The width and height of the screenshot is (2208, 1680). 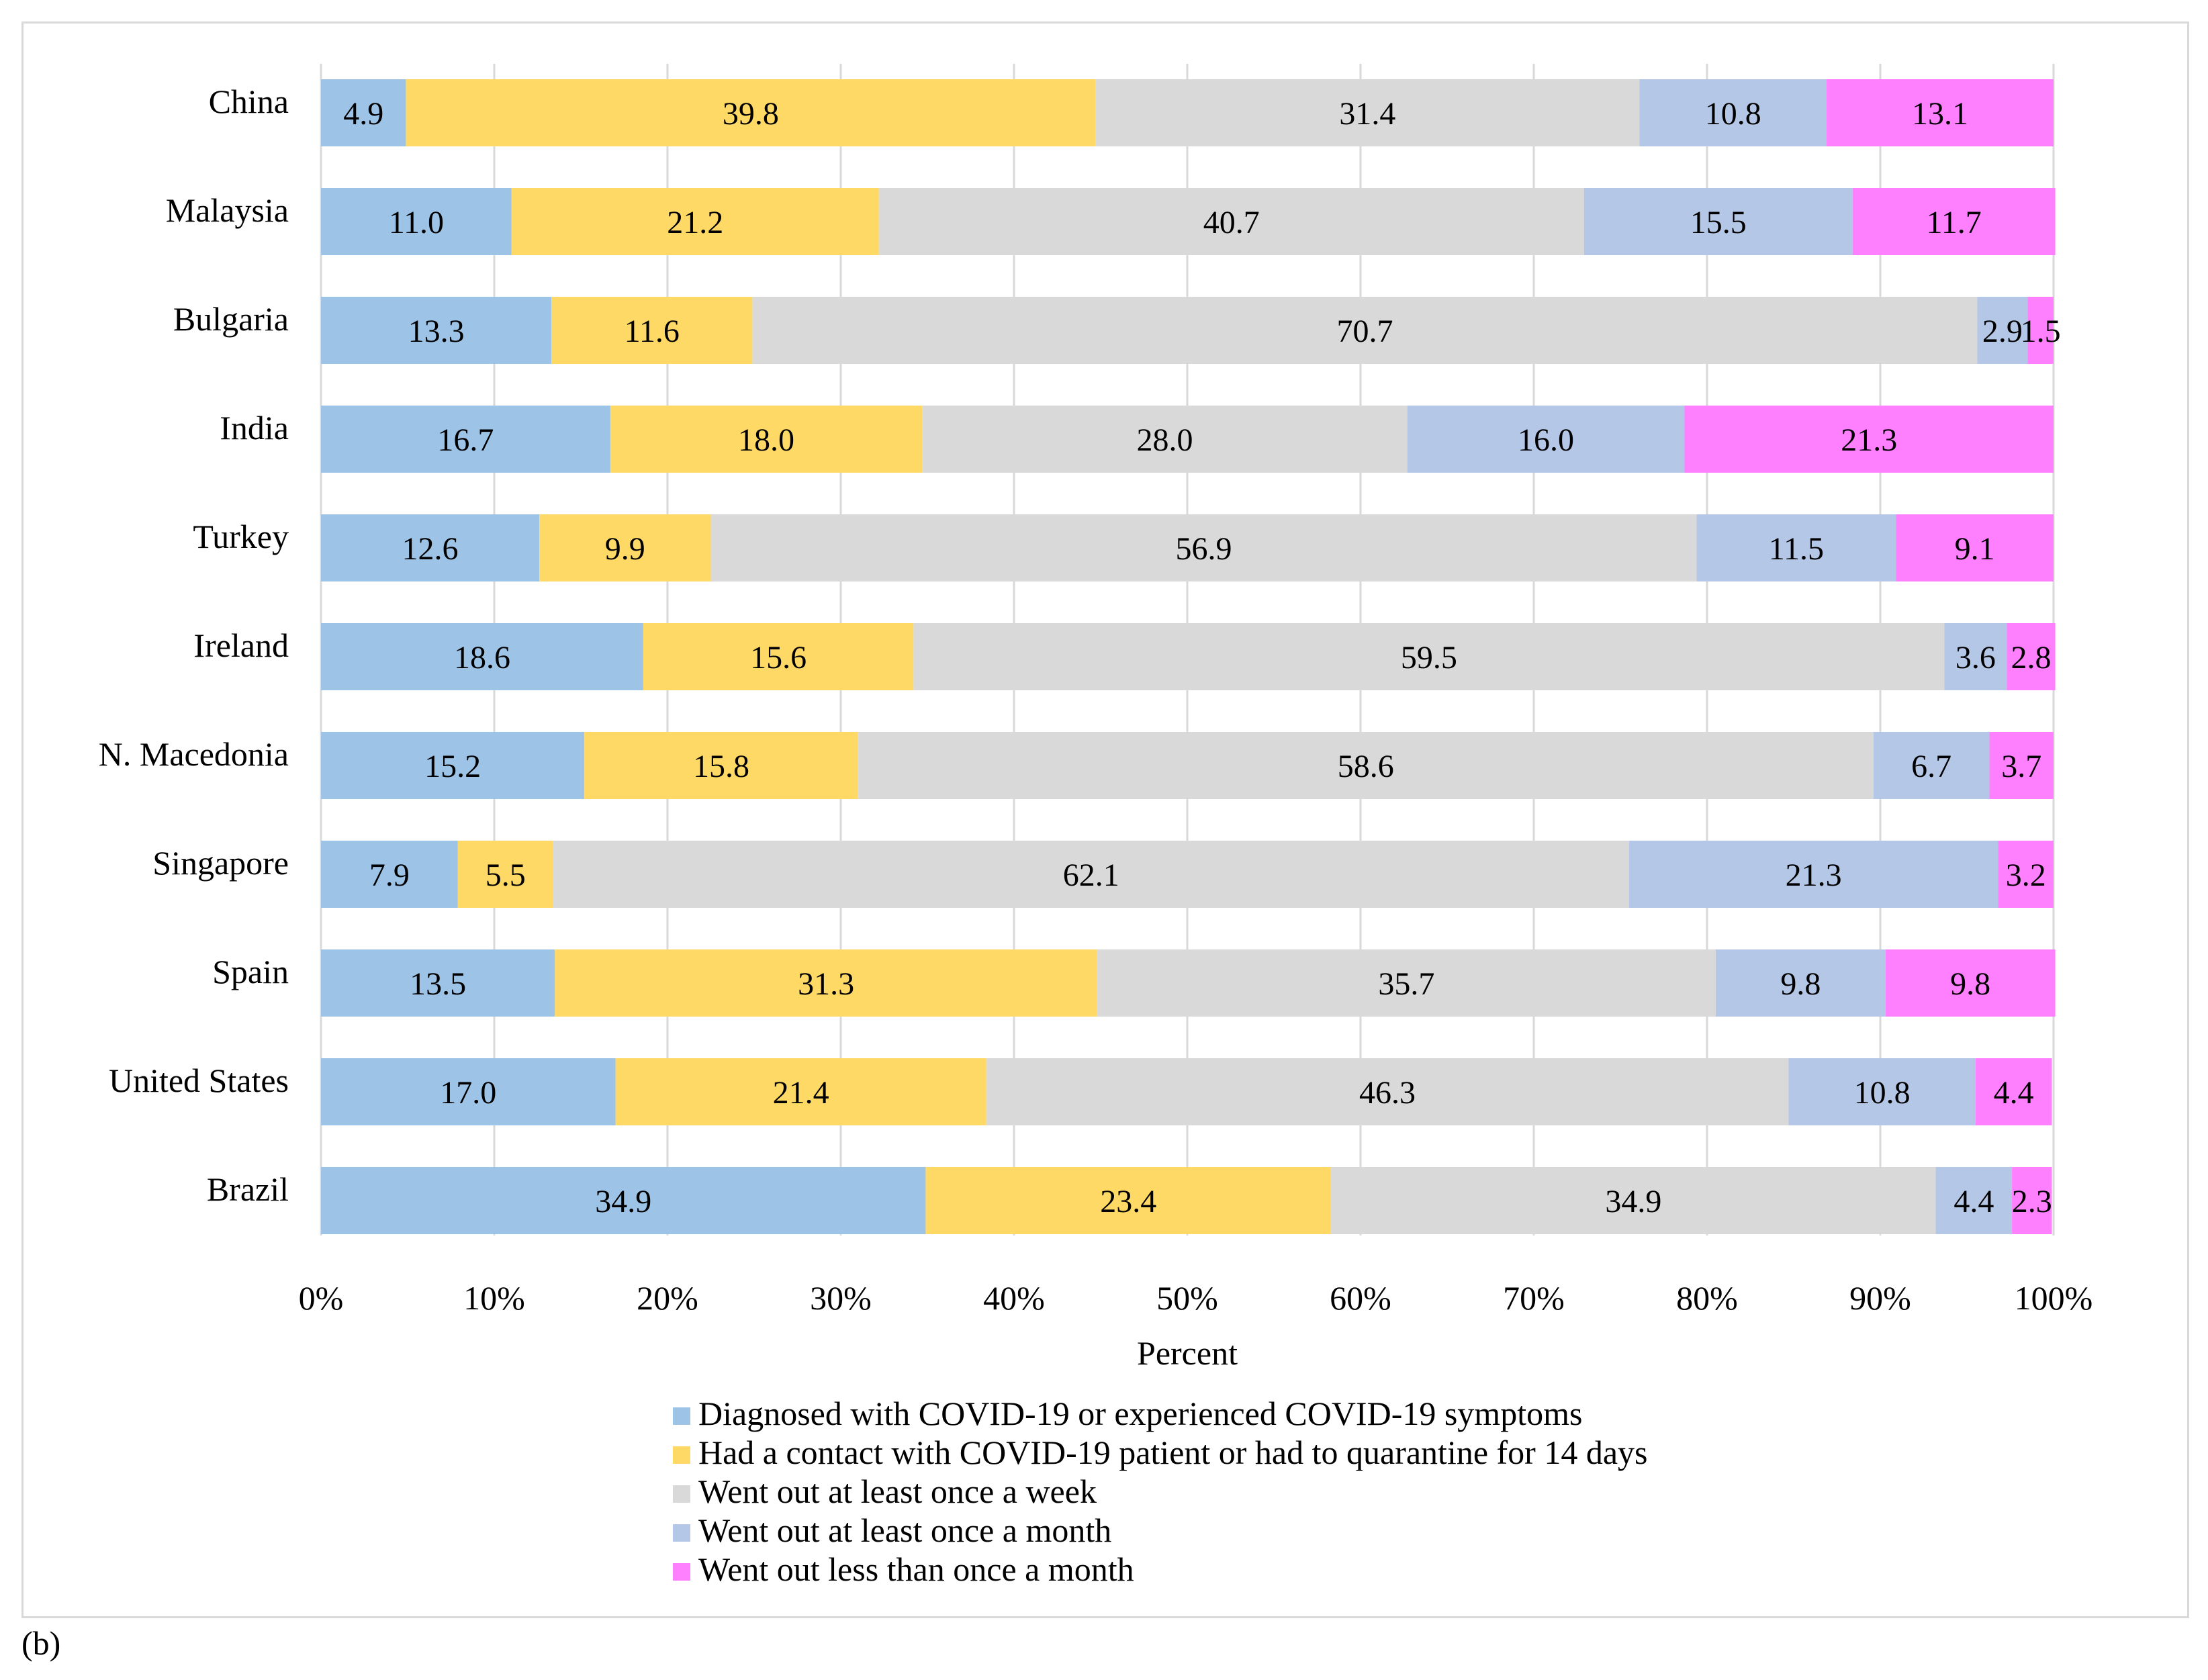 I want to click on legend-label: Went out less than once a month, so click(x=916, y=1569).